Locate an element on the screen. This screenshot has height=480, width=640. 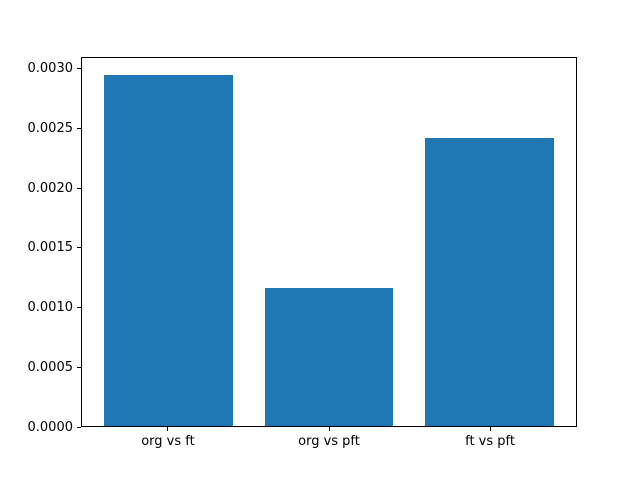
x-tick-label: org vs pft is located at coordinates (329, 441).